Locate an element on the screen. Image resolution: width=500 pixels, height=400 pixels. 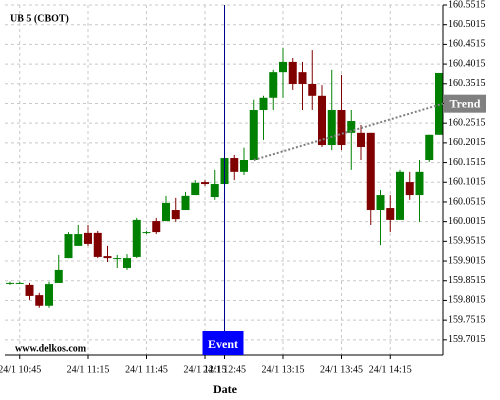
y-tick-label: 160.0015 is located at coordinates (467, 221).